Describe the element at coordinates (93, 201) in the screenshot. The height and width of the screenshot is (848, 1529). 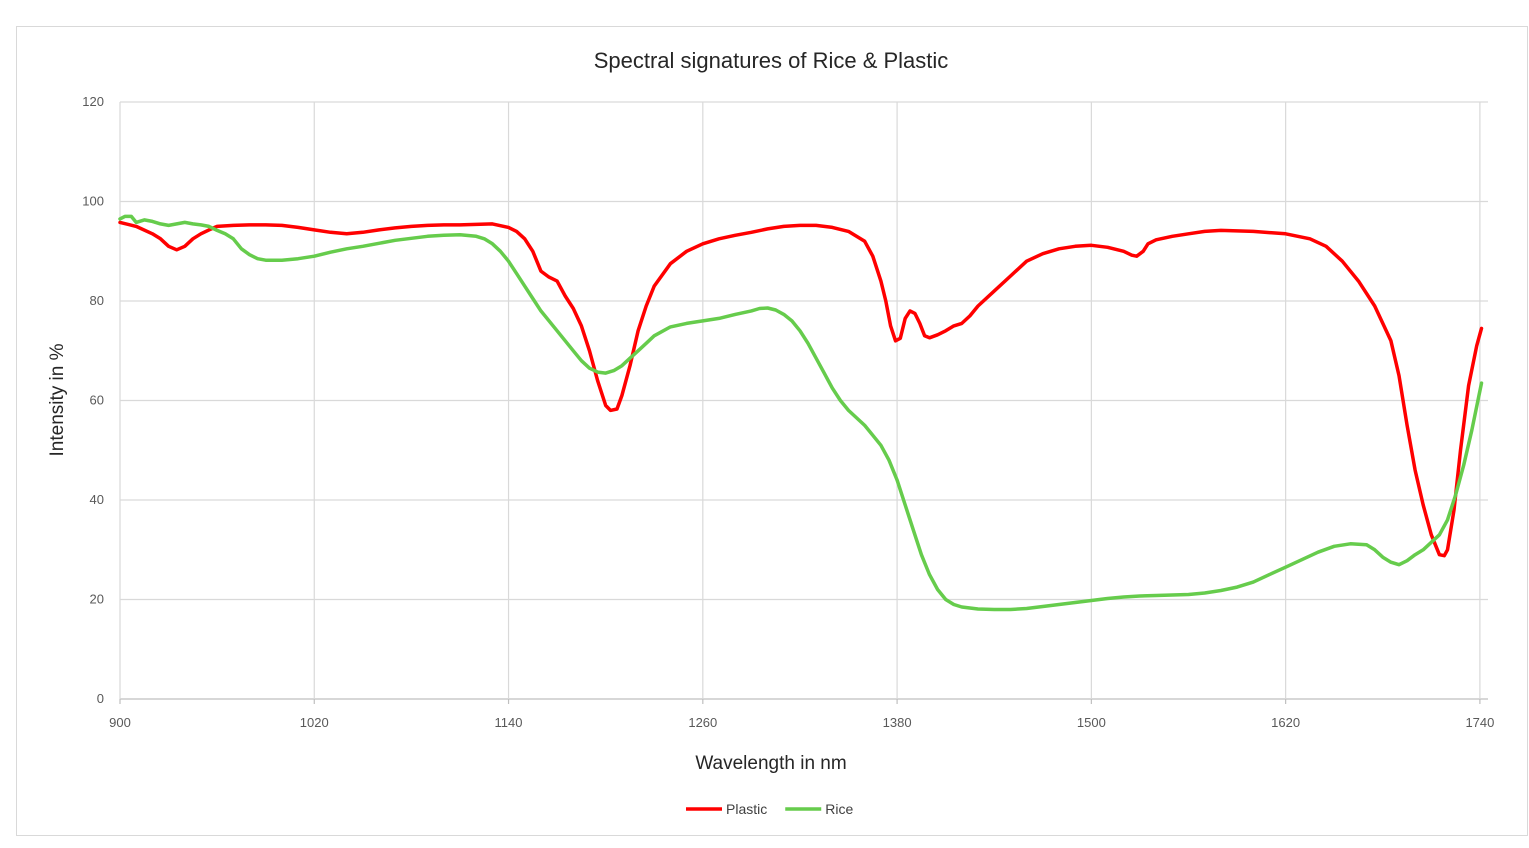
I see `y-tick-label: 100` at that location.